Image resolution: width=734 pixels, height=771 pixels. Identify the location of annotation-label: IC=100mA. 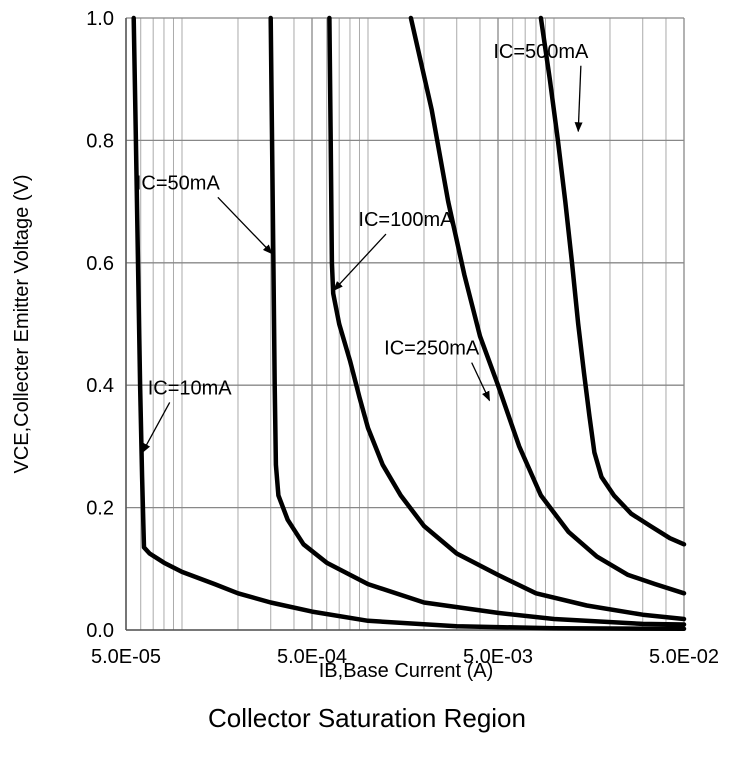
(406, 220).